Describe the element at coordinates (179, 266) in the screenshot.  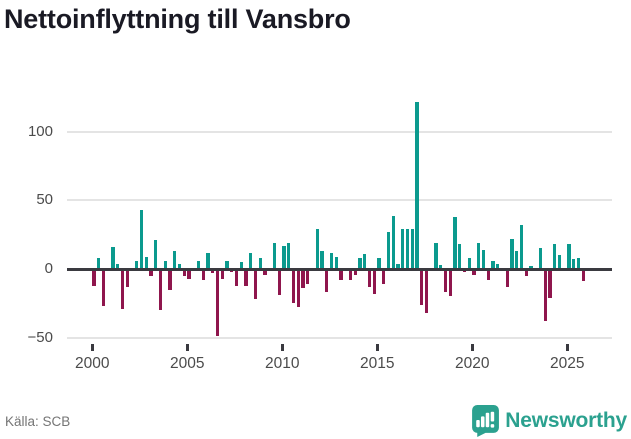
I see `bar-2004Q3` at that location.